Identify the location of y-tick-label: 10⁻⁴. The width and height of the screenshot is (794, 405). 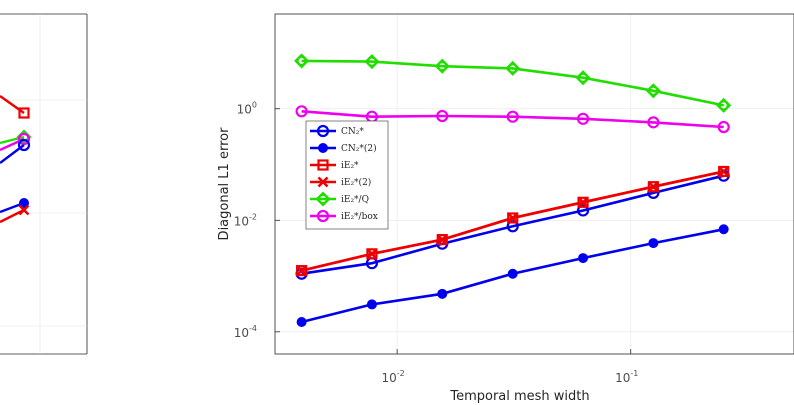
(245, 332).